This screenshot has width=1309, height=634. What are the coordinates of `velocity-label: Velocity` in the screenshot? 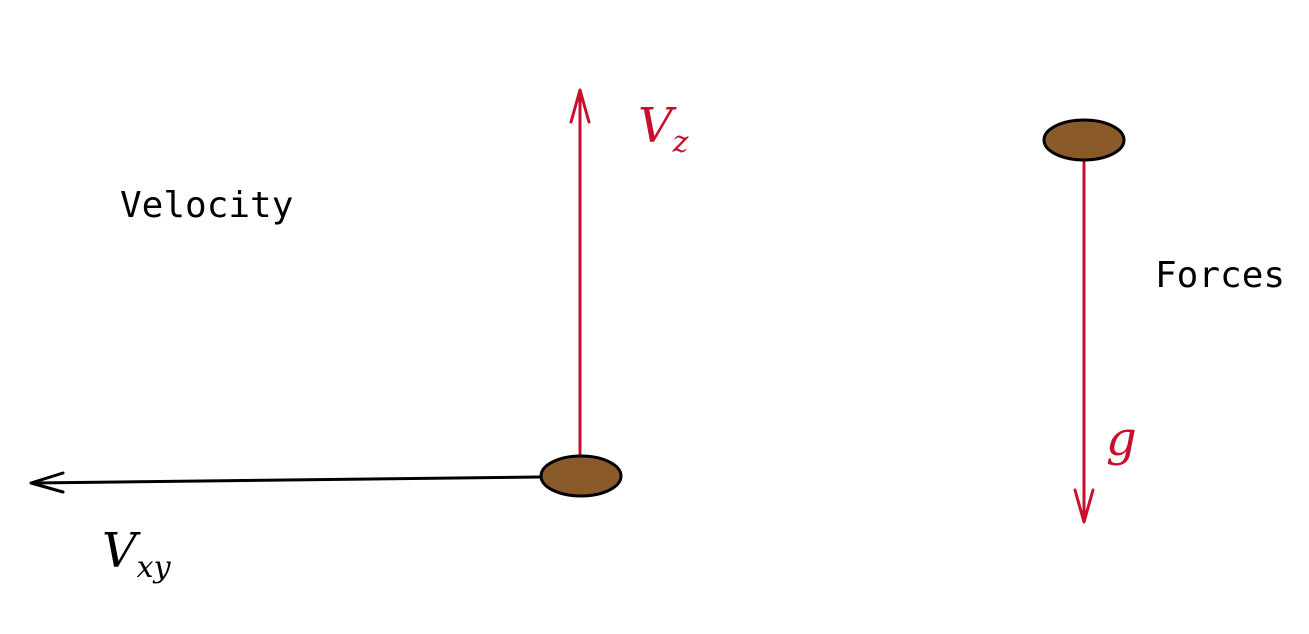 It's located at (206, 205).